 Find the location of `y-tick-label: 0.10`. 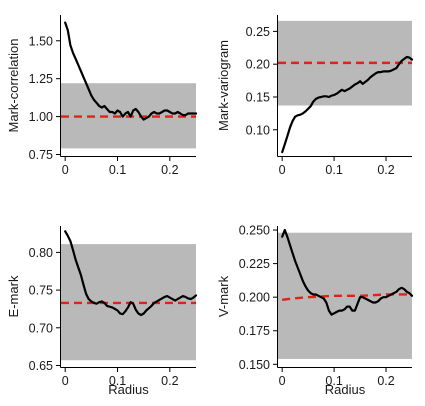

y-tick-label: 0.10 is located at coordinates (258, 130).